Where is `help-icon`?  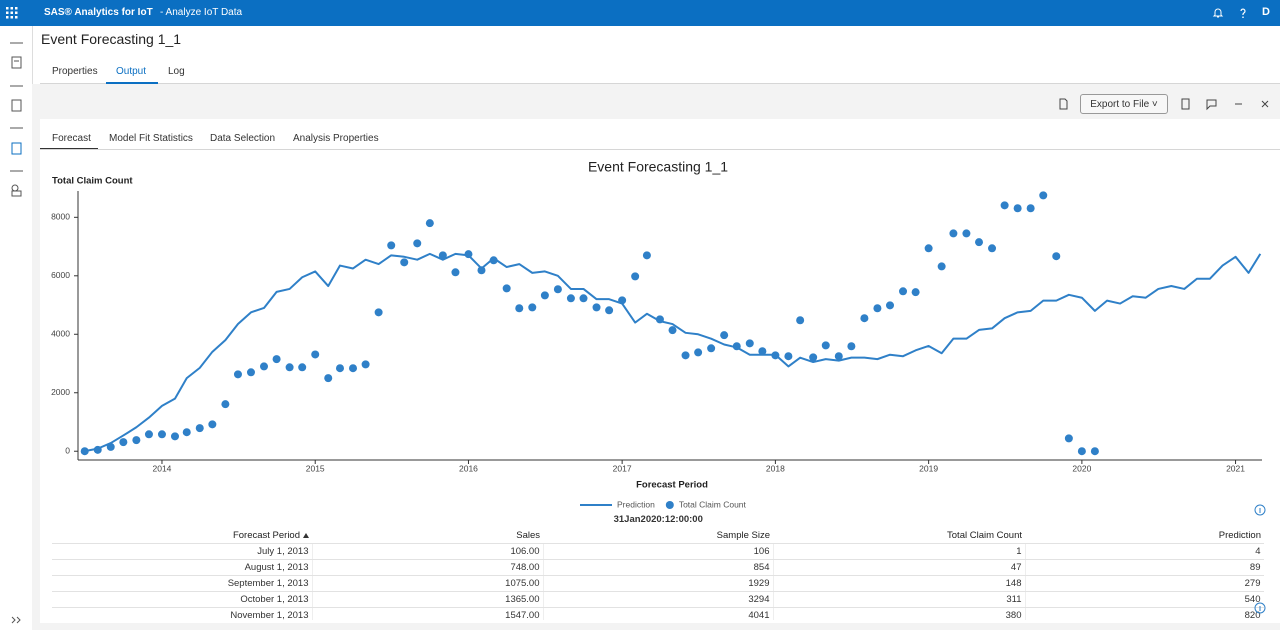 help-icon is located at coordinates (1243, 13).